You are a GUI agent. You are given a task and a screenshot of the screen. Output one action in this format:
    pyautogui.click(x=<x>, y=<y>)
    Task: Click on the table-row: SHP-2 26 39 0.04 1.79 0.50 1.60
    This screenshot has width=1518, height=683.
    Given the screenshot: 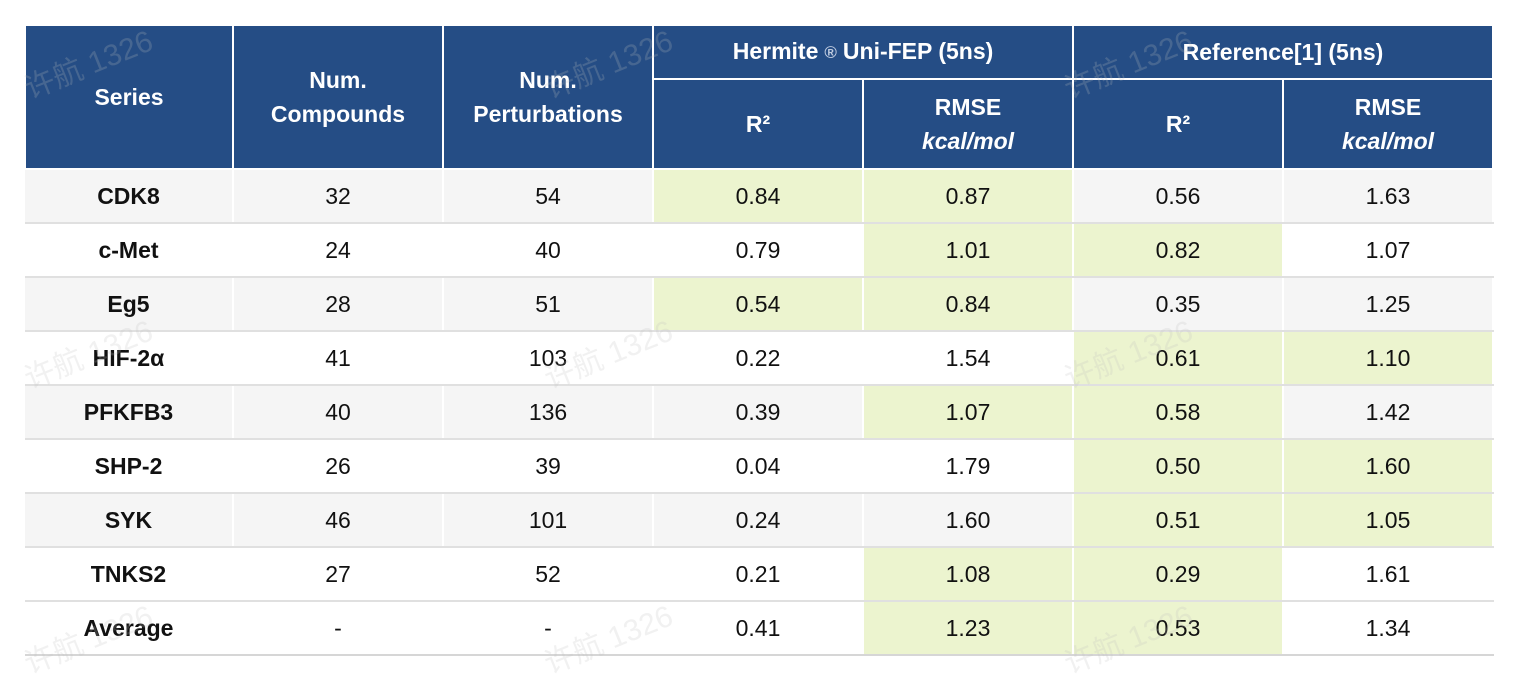 What is the action you would take?
    pyautogui.click(x=759, y=466)
    